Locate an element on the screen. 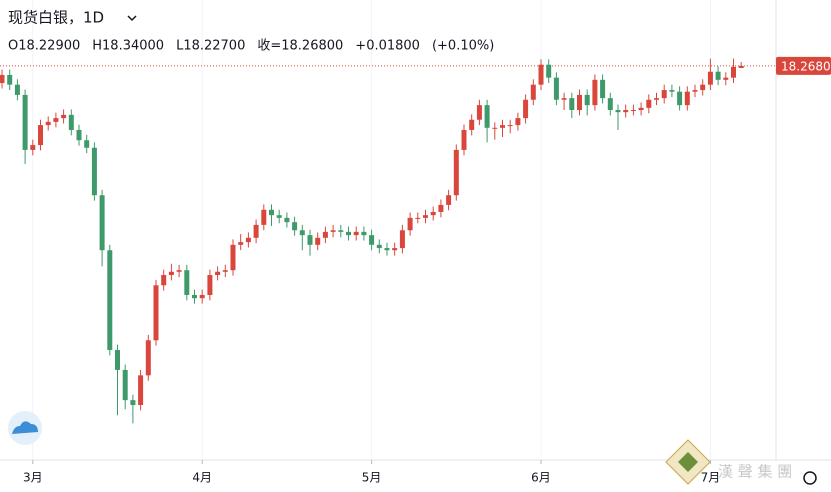  symbol-title: 现货白银，1D is located at coordinates (56, 18).